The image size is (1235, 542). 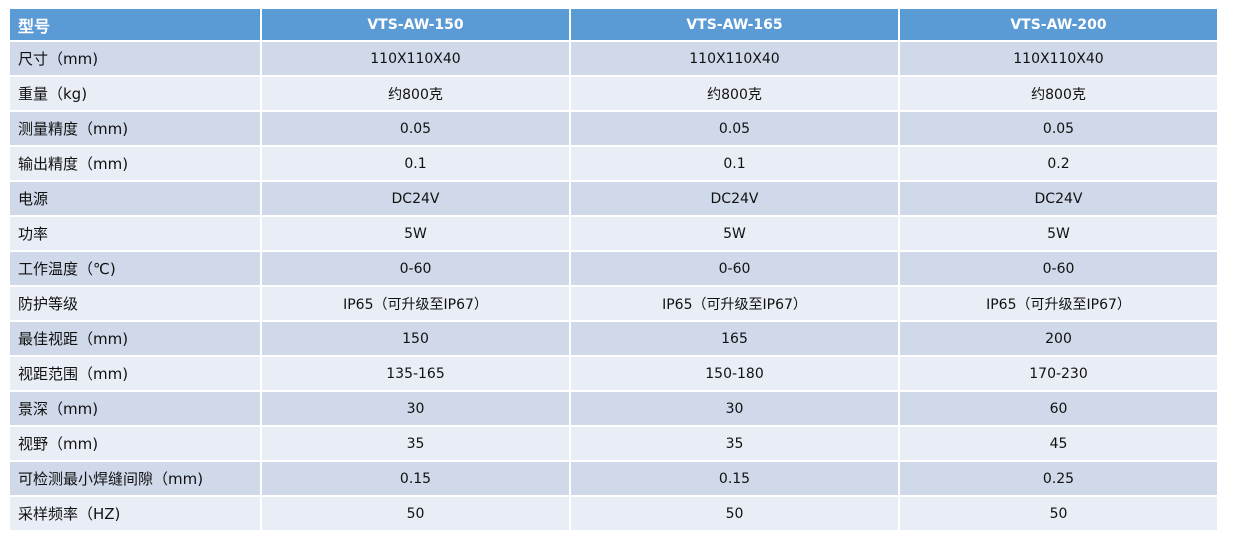 What do you see at coordinates (734, 24) in the screenshot?
I see `header-cell-vts-aw-165: VTS-AW-165` at bounding box center [734, 24].